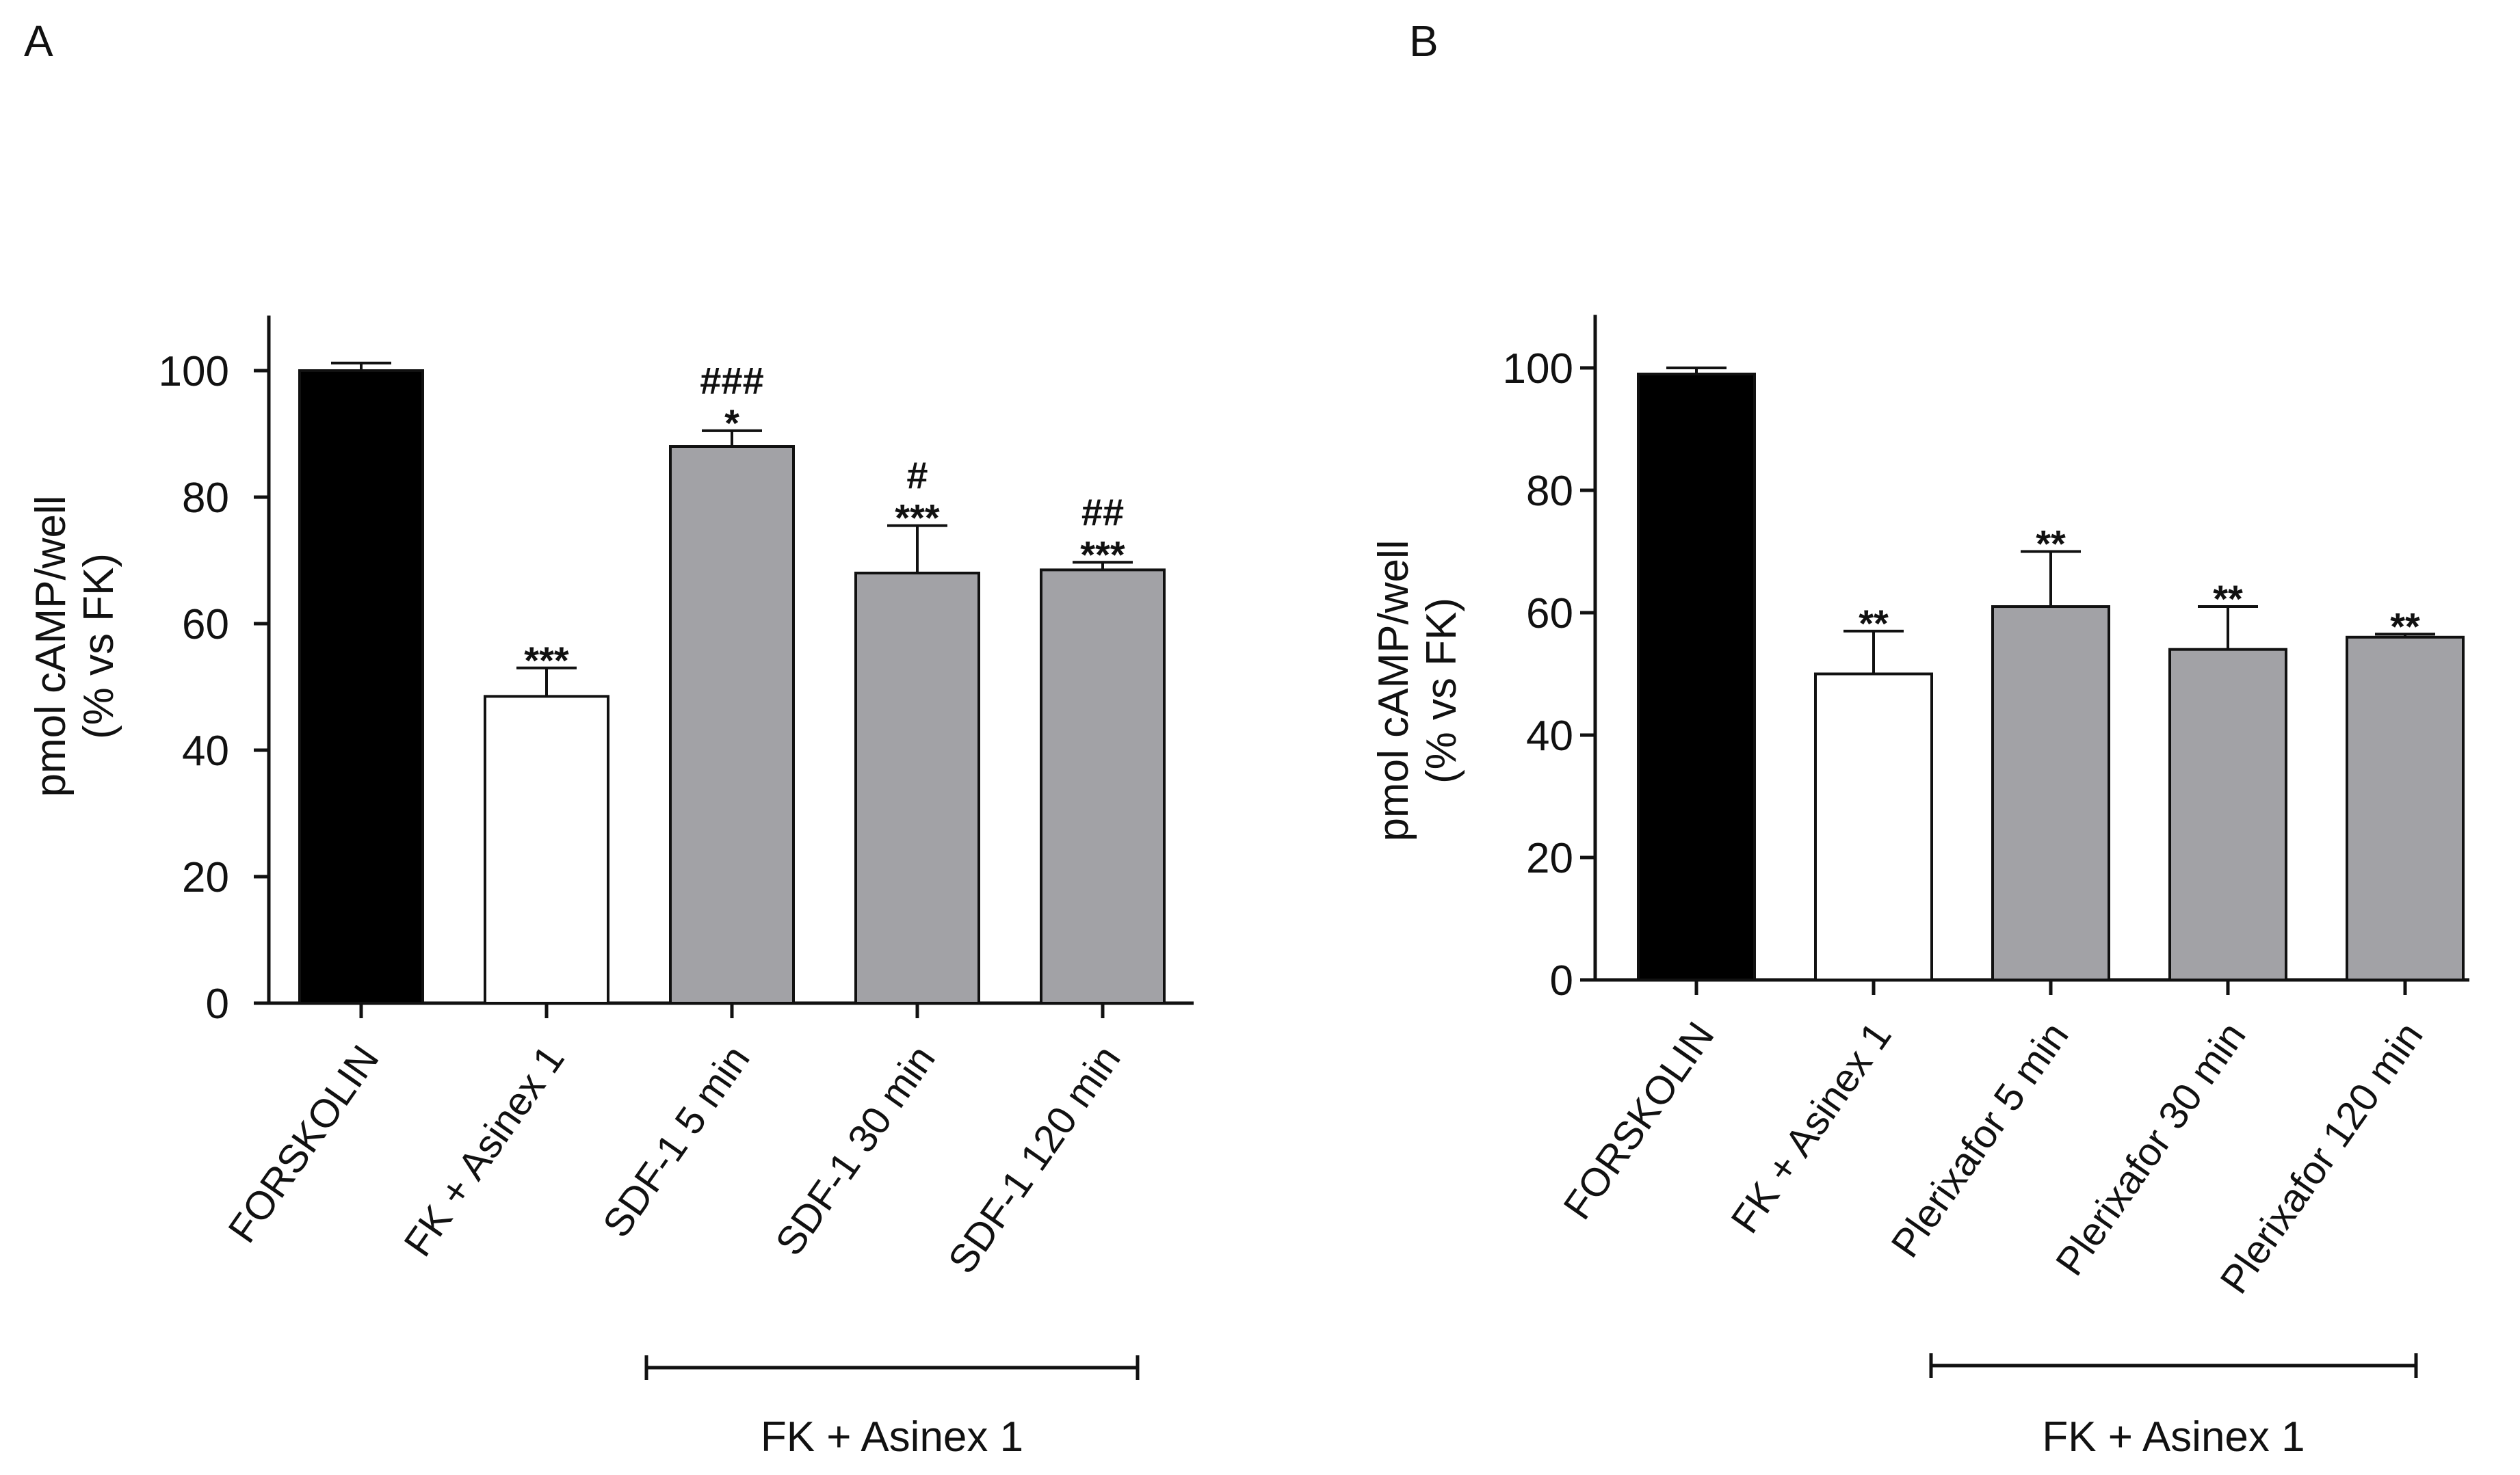 The height and width of the screenshot is (1475, 2520). Describe the element at coordinates (855, 1150) in the screenshot. I see `category-label: SDF-1 30 min` at that location.